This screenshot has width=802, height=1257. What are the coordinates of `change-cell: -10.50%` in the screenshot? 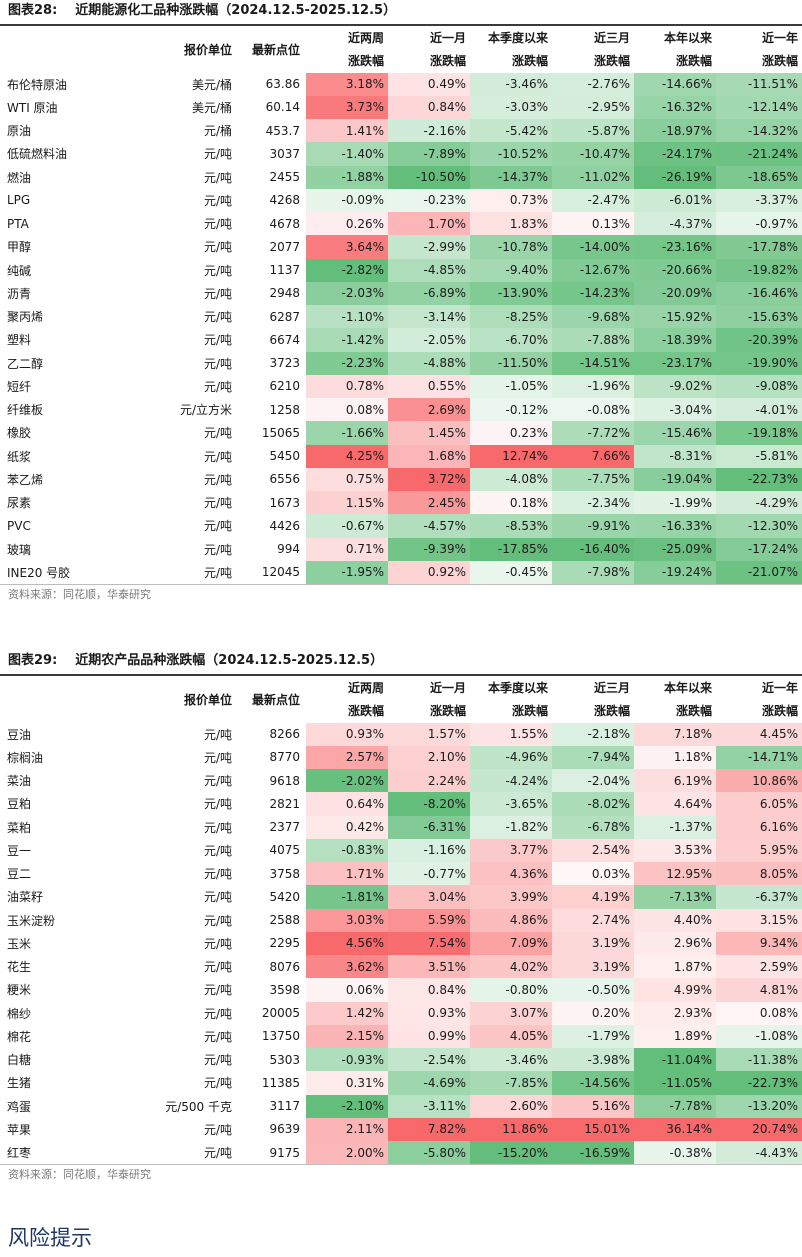 It's located at (429, 177).